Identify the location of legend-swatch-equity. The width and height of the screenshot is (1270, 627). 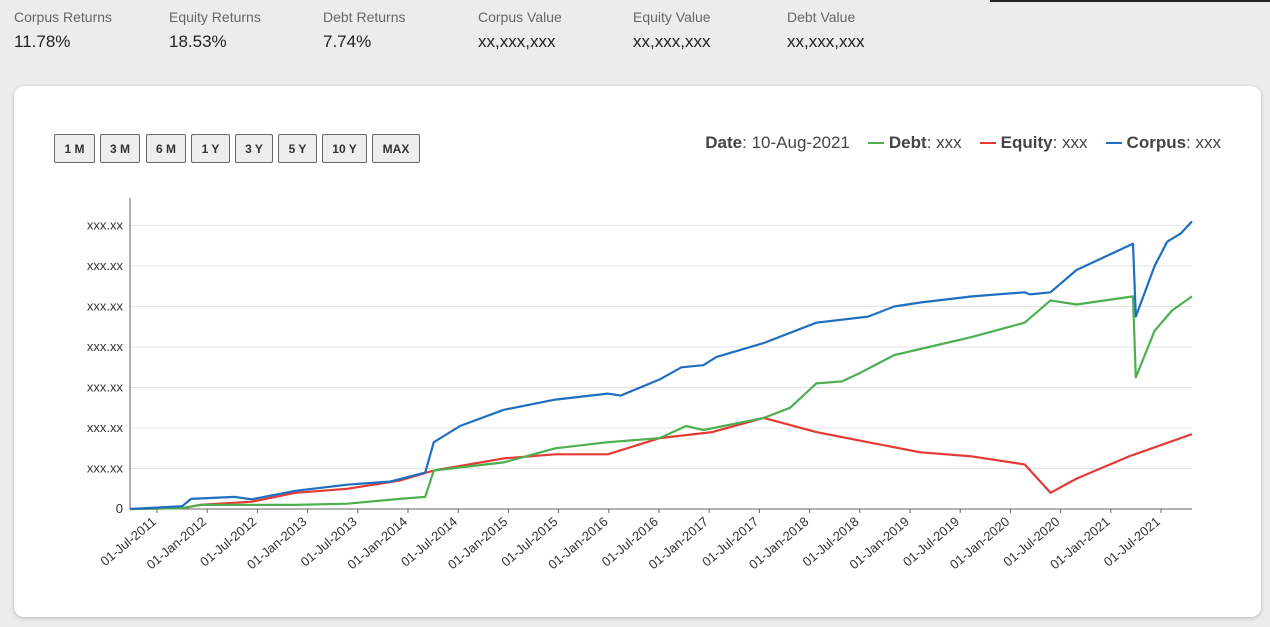
(987, 143).